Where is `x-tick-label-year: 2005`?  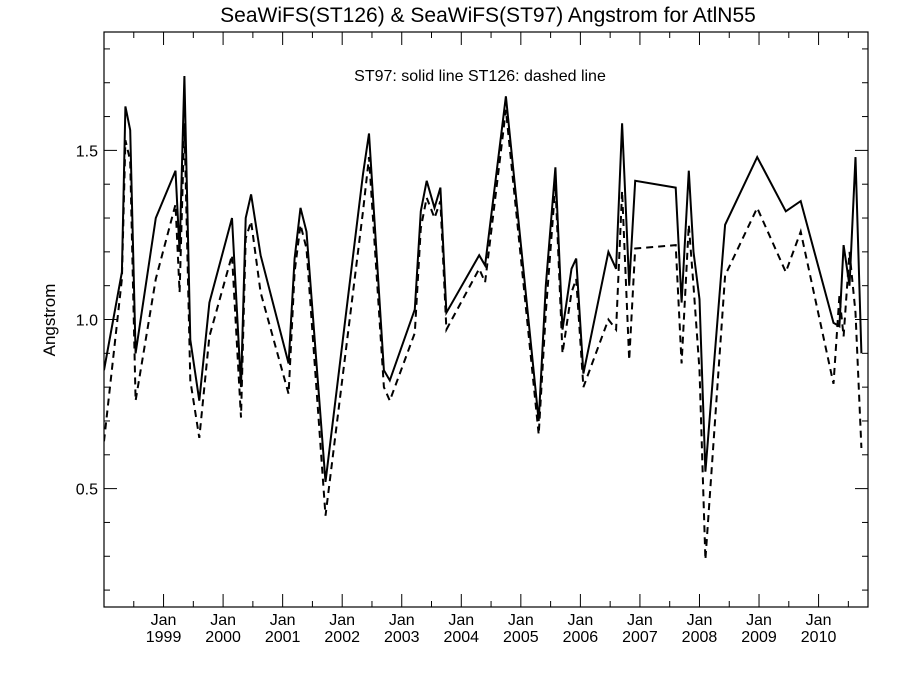
x-tick-label-year: 2005 is located at coordinates (521, 637).